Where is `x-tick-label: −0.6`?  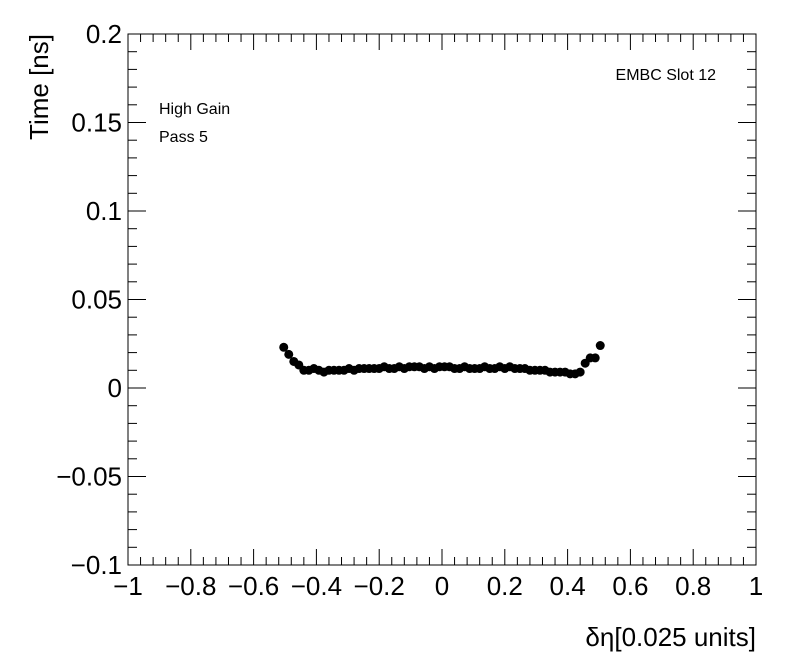
x-tick-label: −0.6 is located at coordinates (253, 586).